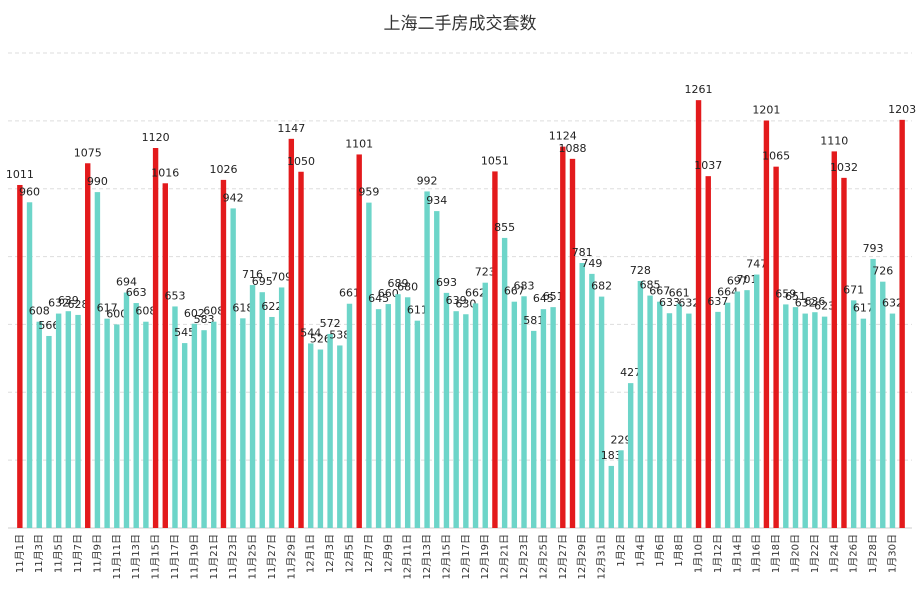  What do you see at coordinates (669, 302) in the screenshot?
I see `value-label: 633` at bounding box center [669, 302].